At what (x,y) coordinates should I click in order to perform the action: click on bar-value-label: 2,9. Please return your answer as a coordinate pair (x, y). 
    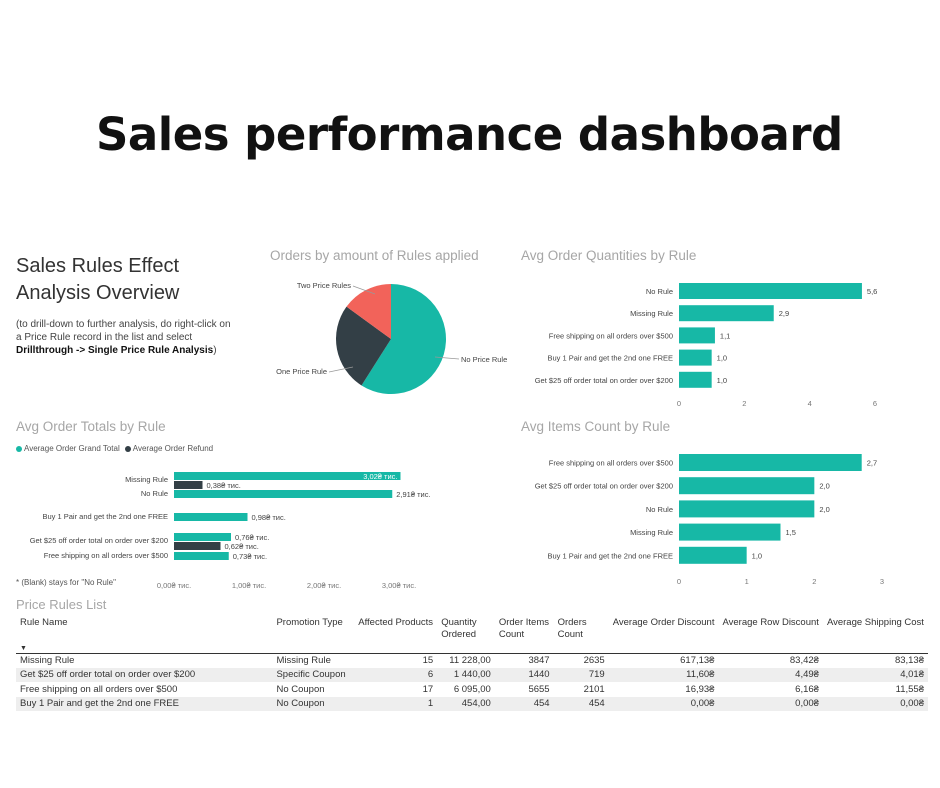
    Looking at the image, I should click on (784, 313).